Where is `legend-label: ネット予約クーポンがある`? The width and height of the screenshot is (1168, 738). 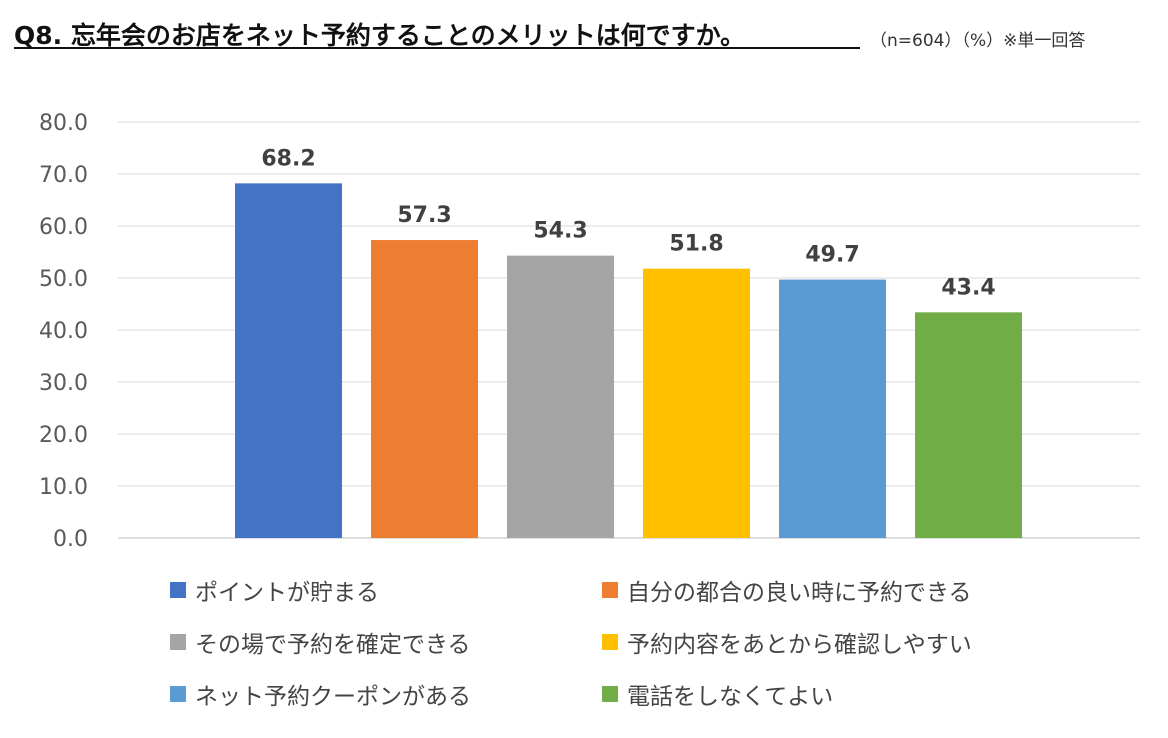 legend-label: ネット予約クーポンがある is located at coordinates (333, 697).